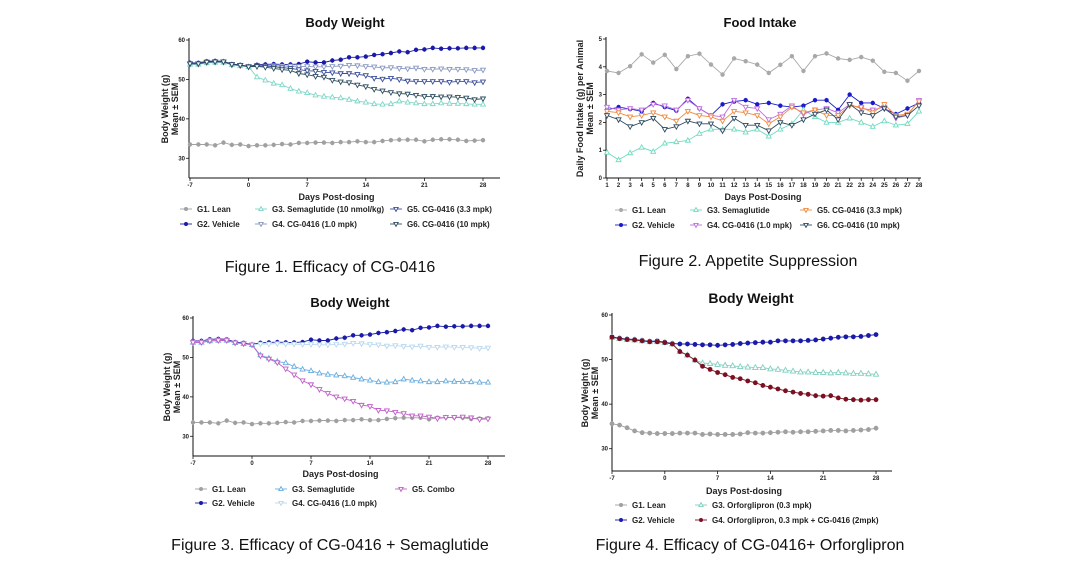 The width and height of the screenshot is (1070, 561). I want to click on legend-label: G3. Semaglutide, so click(738, 210).